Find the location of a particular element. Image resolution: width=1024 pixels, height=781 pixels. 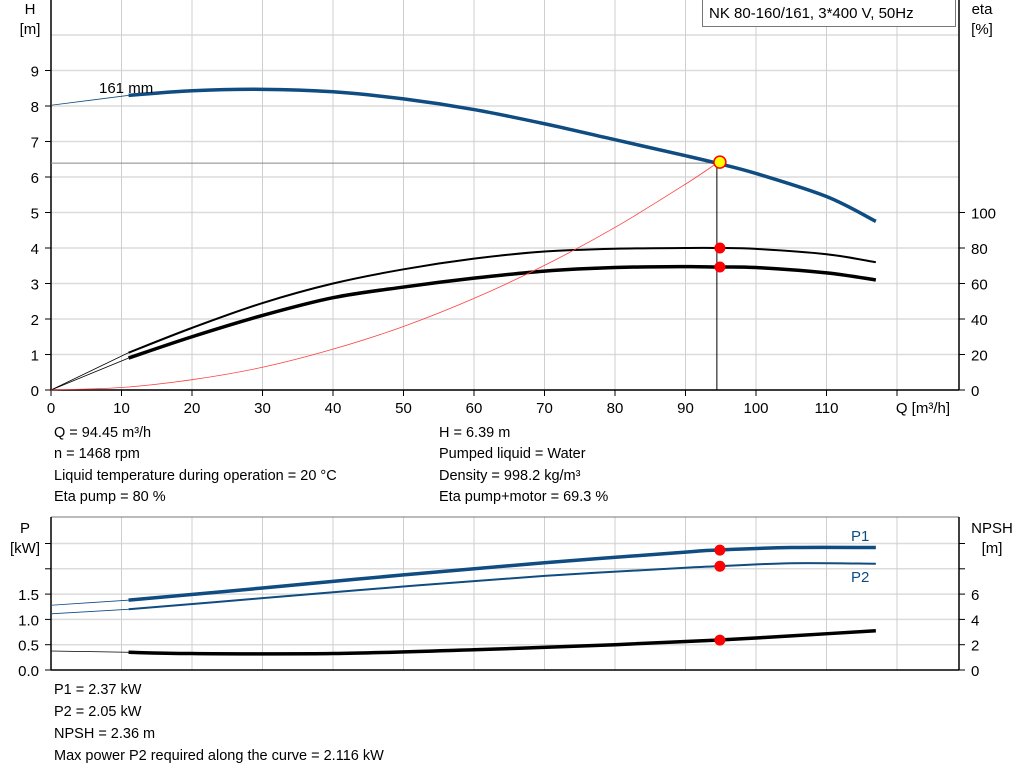

y-axis-label-left-unit: [kW] is located at coordinates (25, 548).